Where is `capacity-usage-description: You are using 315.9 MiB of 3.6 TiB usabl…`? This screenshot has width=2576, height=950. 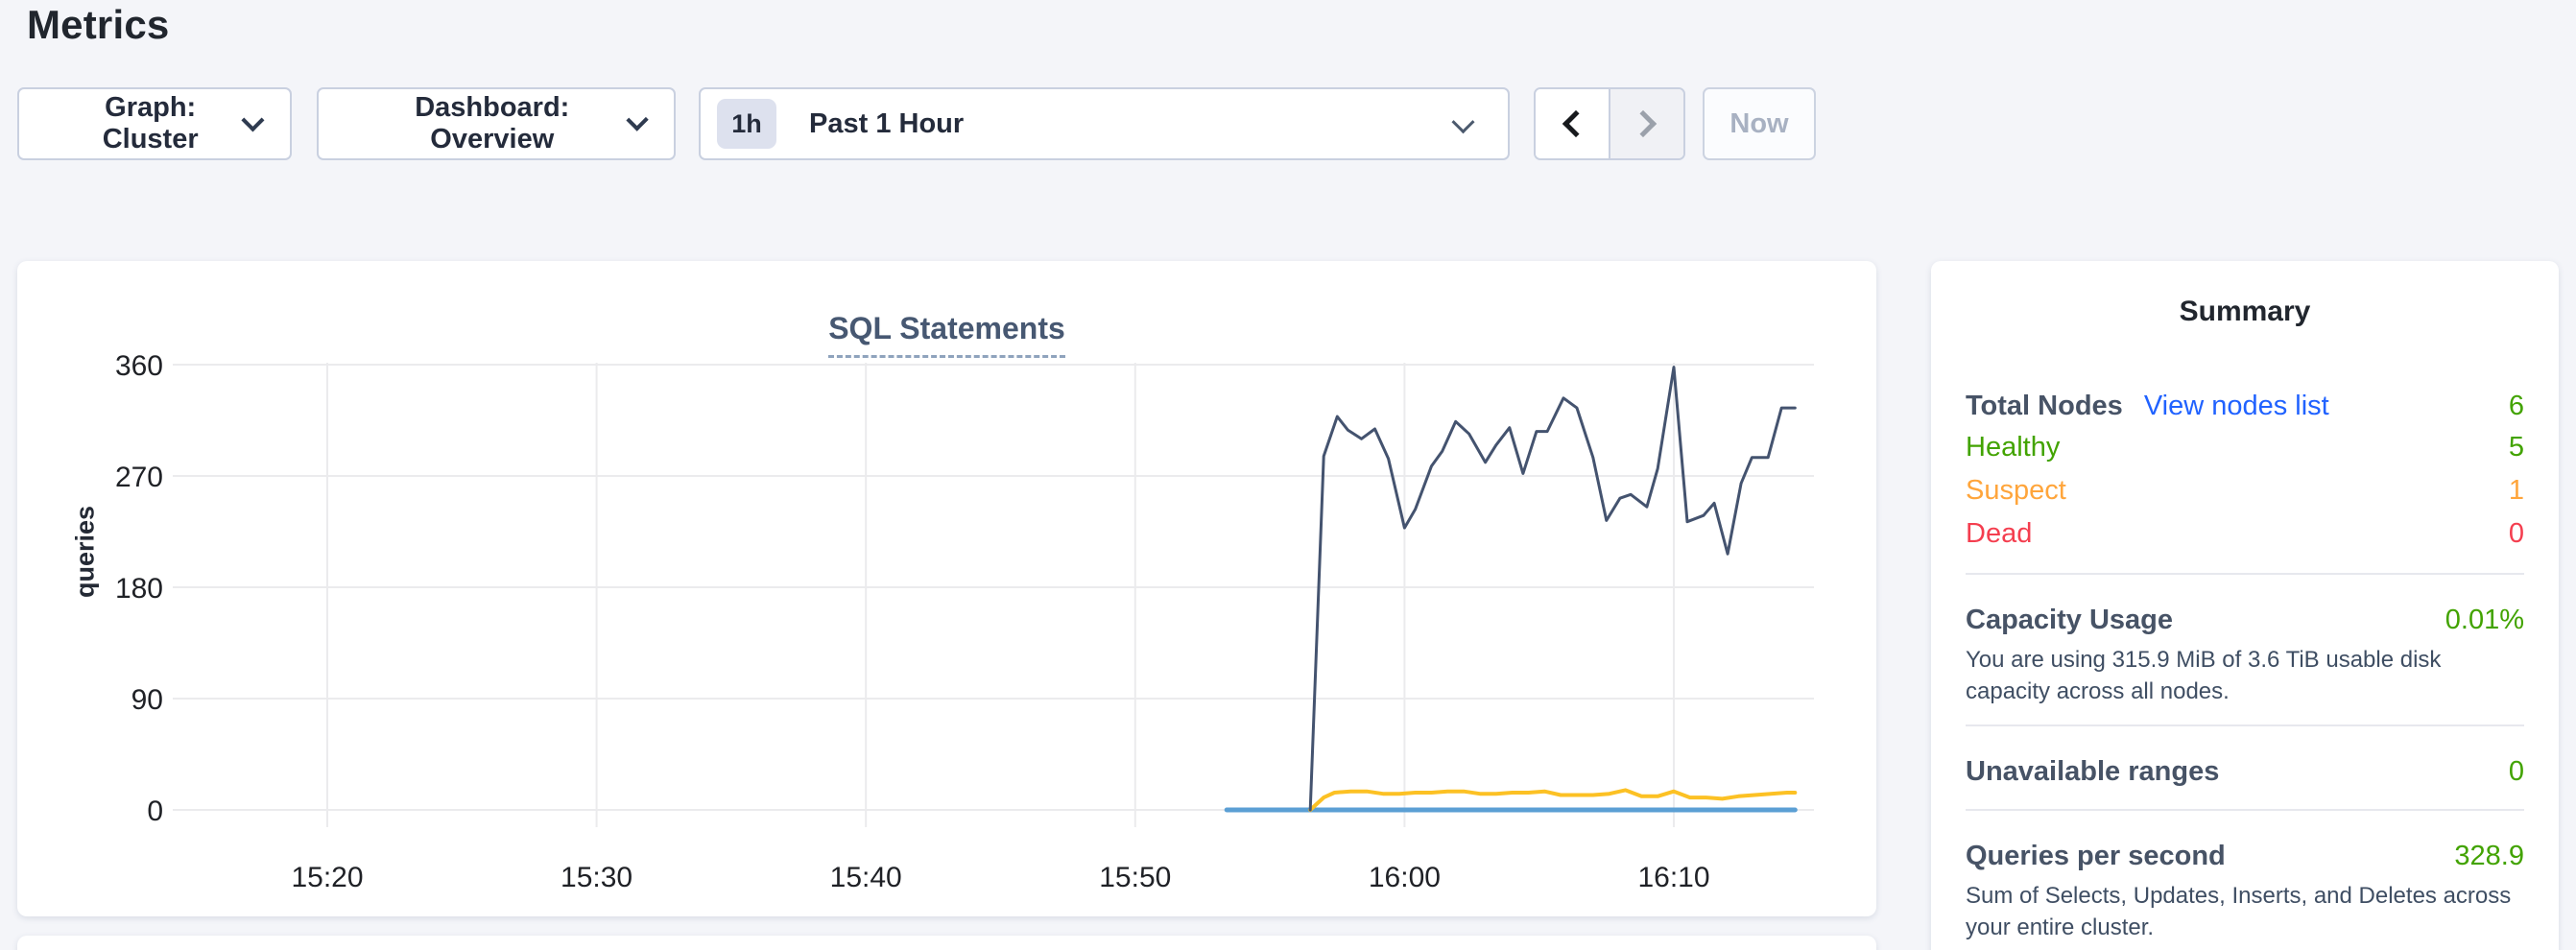 capacity-usage-description: You are using 315.9 MiB of 3.6 TiB usabl… is located at coordinates (2204, 675).